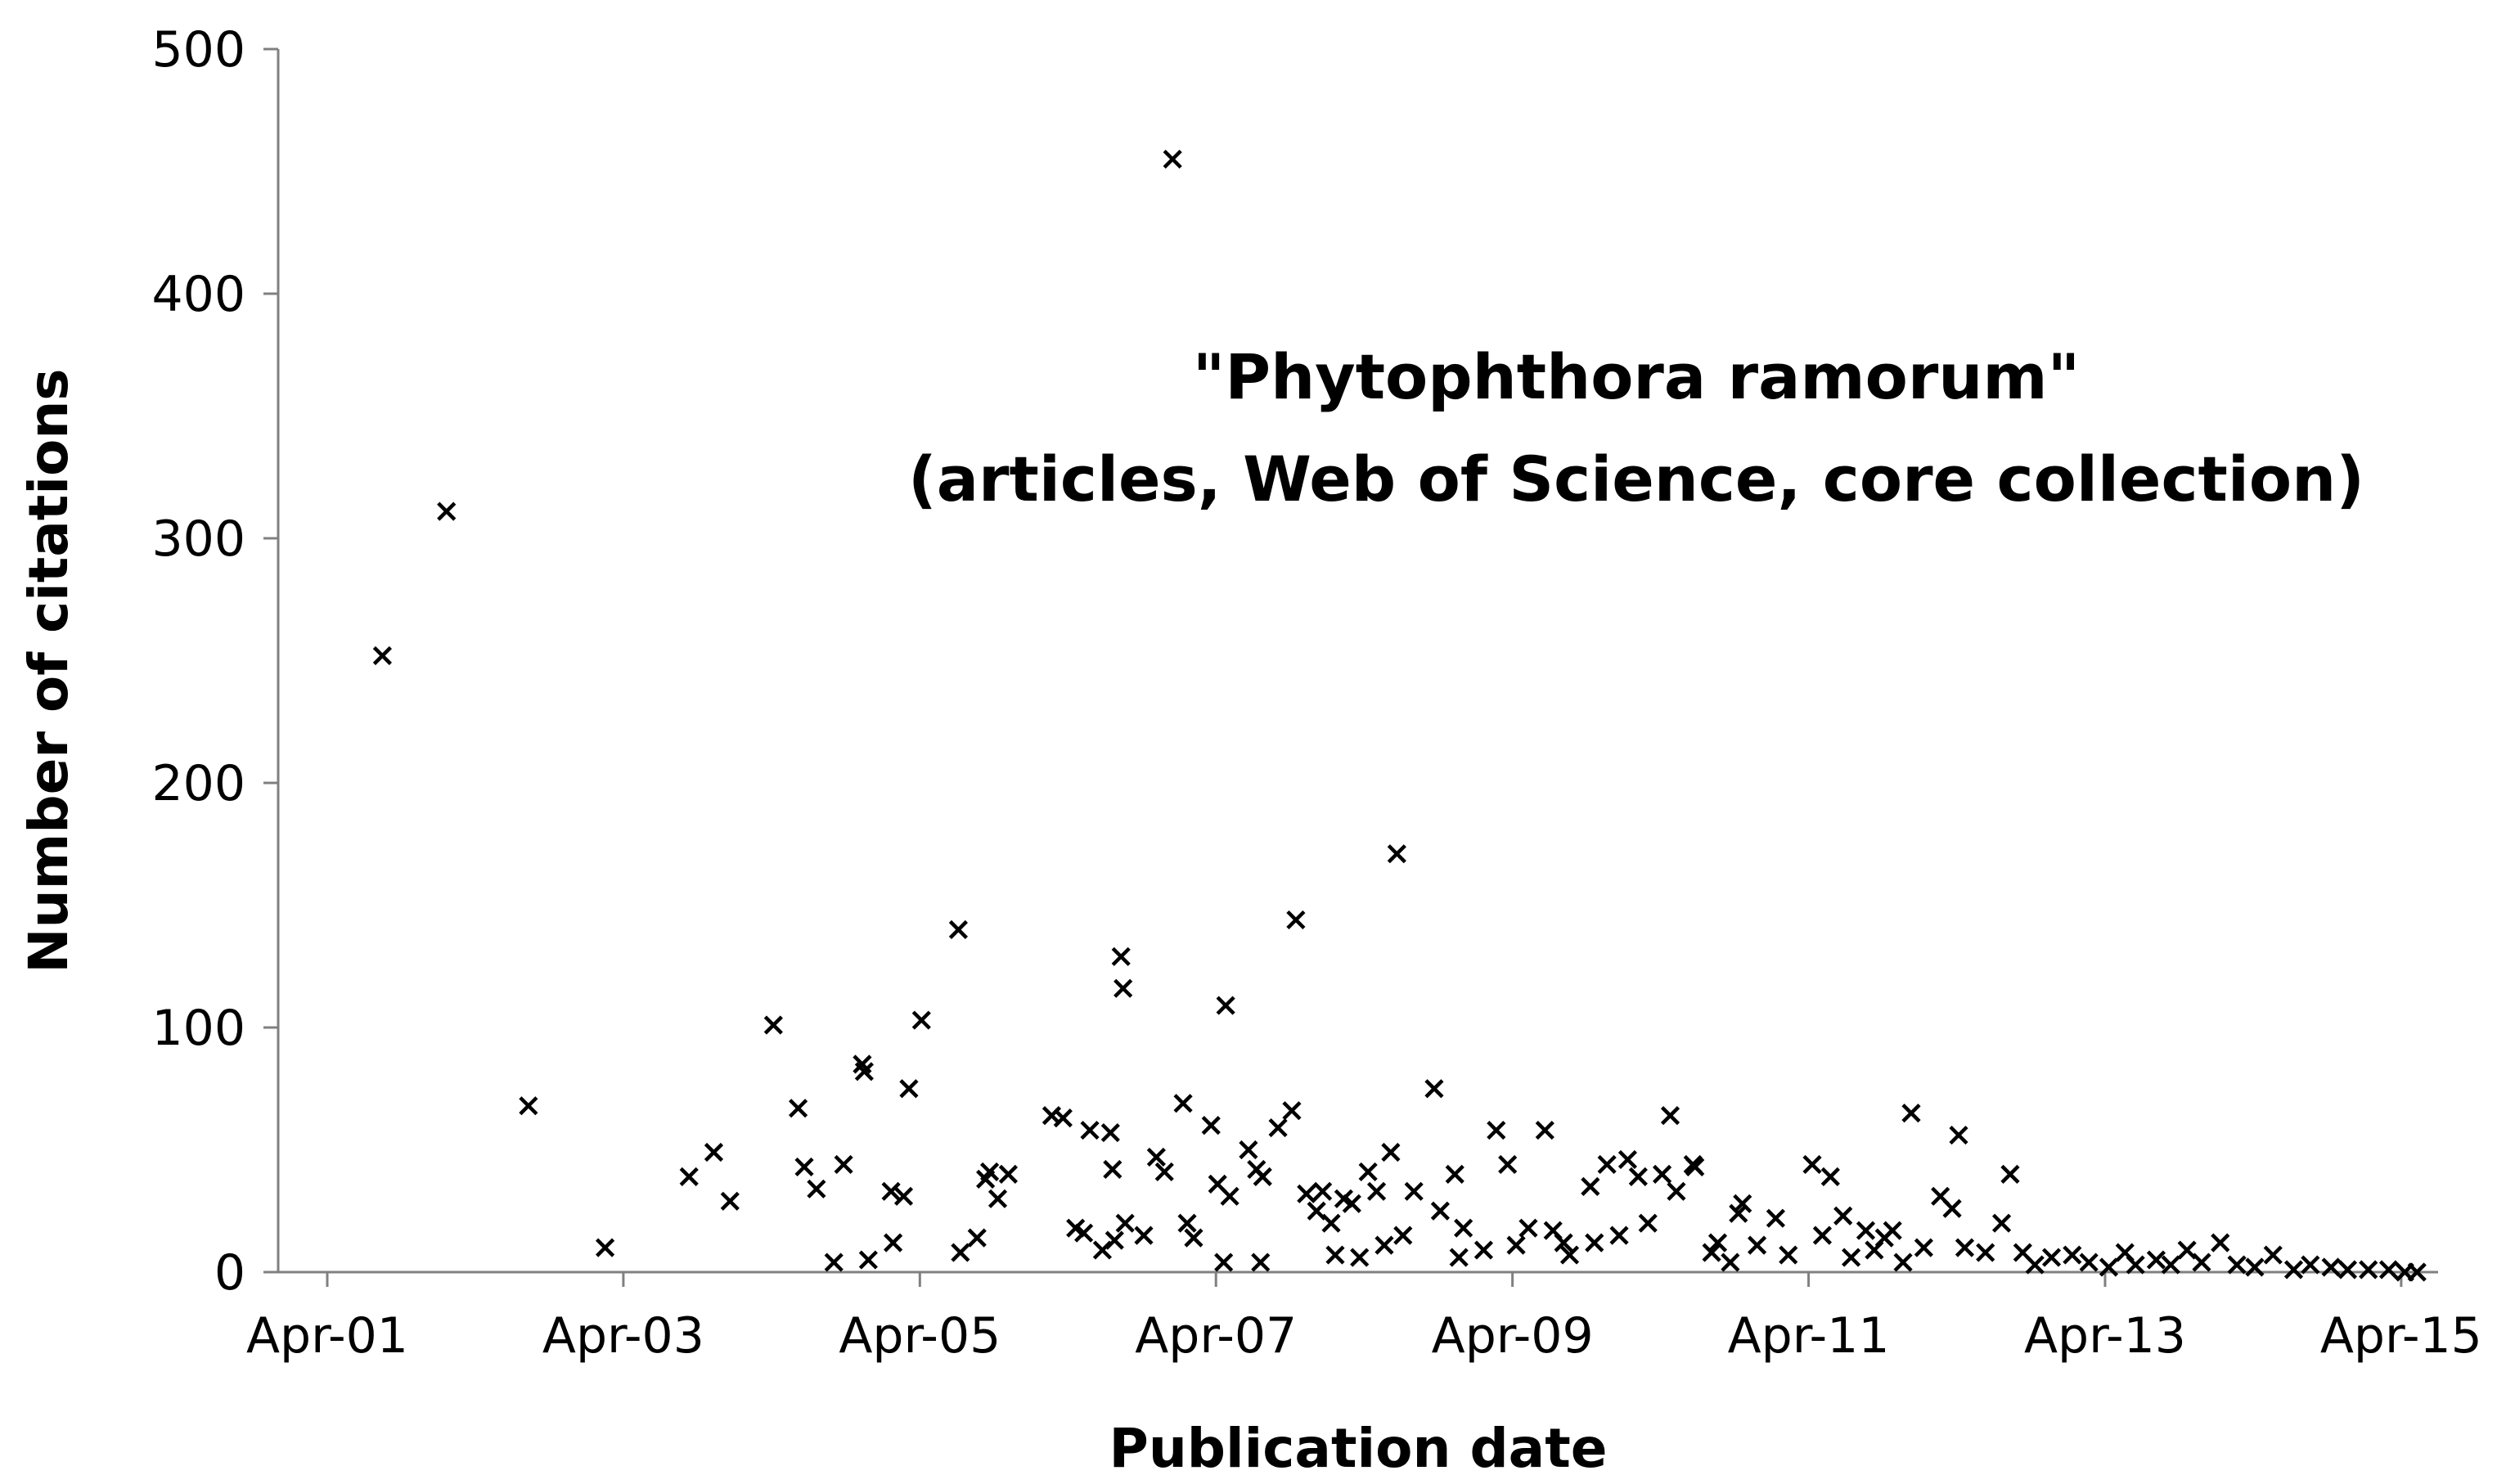  Describe the element at coordinates (198, 50) in the screenshot. I see `y-tick-label: 500` at that location.